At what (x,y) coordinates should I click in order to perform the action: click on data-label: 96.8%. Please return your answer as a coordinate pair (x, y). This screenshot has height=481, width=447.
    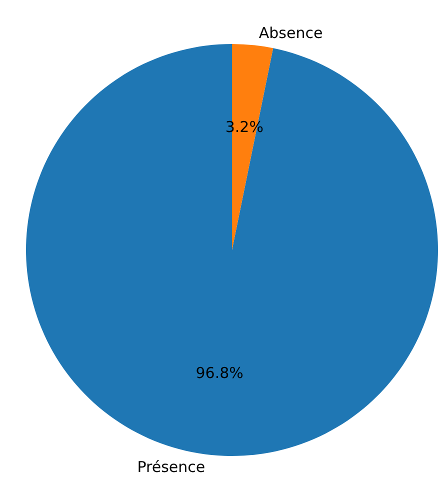
    Looking at the image, I should click on (220, 373).